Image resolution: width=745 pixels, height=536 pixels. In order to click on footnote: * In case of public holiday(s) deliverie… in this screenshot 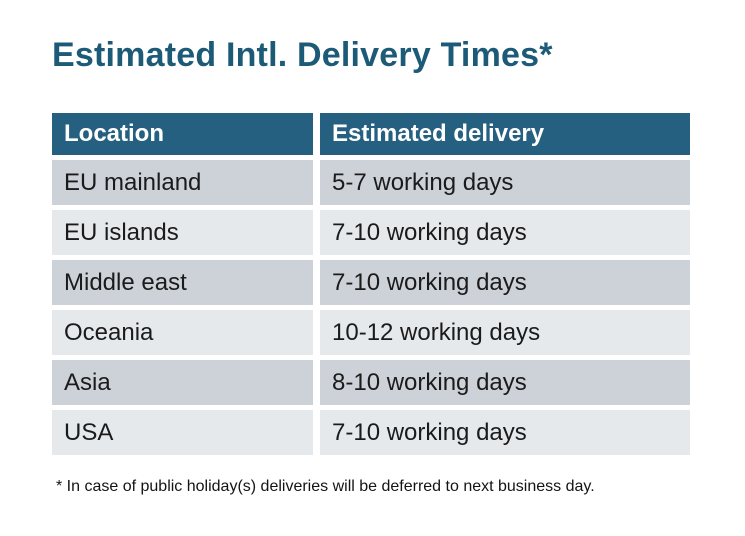, I will do `click(325, 486)`.